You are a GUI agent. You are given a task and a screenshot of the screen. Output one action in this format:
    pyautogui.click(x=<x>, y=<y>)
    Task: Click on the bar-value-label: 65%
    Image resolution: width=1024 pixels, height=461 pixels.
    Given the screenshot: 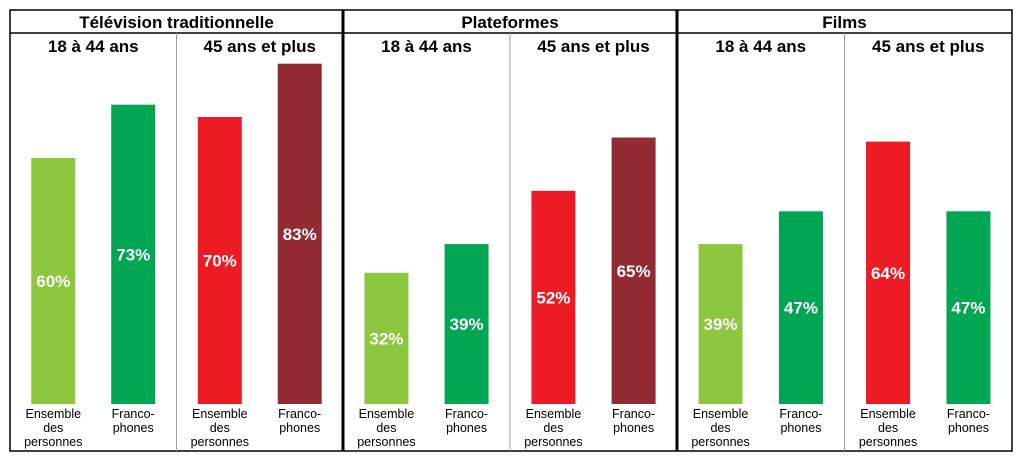 What is the action you would take?
    pyautogui.click(x=634, y=271)
    